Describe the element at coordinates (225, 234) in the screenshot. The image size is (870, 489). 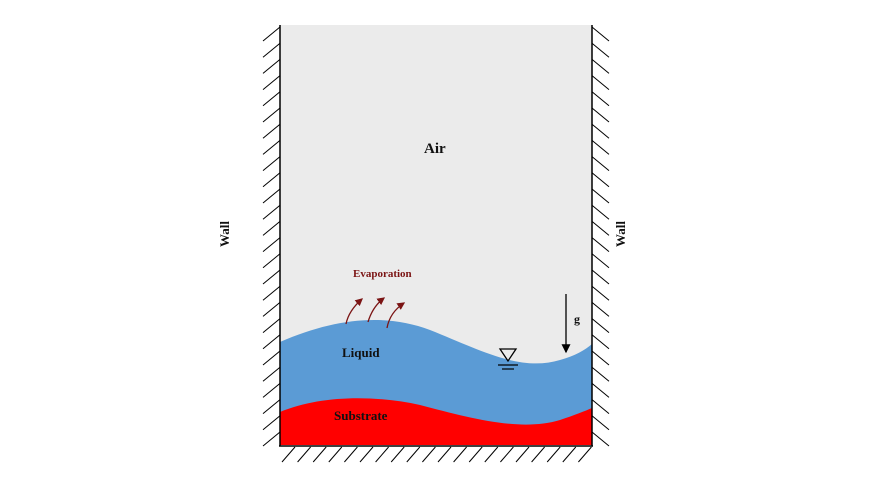
I see `left-wall-label: Wall` at that location.